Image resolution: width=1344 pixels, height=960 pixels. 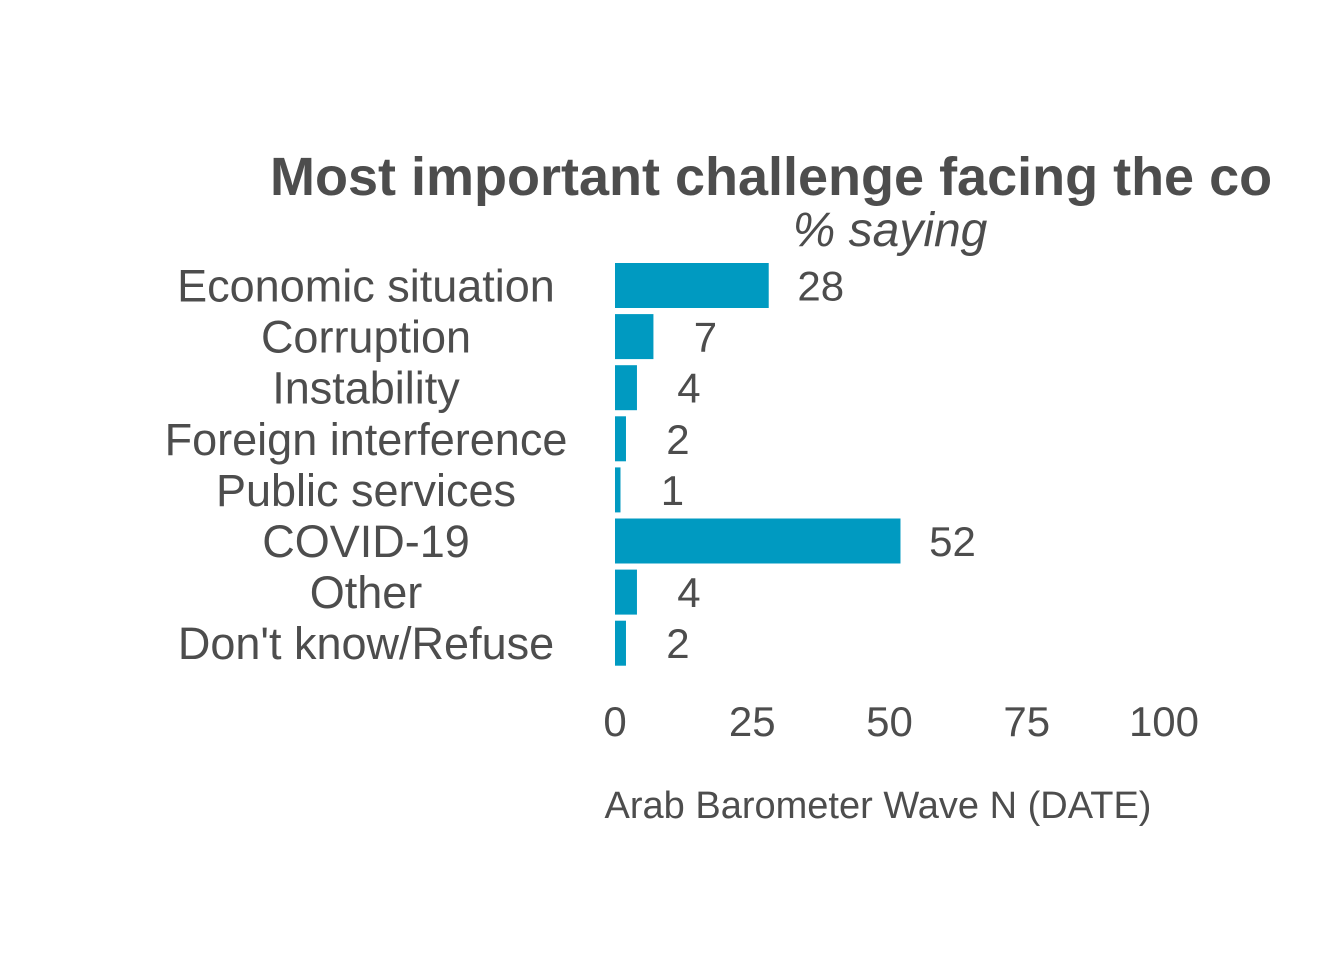 I want to click on x-tick-label: 100, so click(x=1164, y=721).